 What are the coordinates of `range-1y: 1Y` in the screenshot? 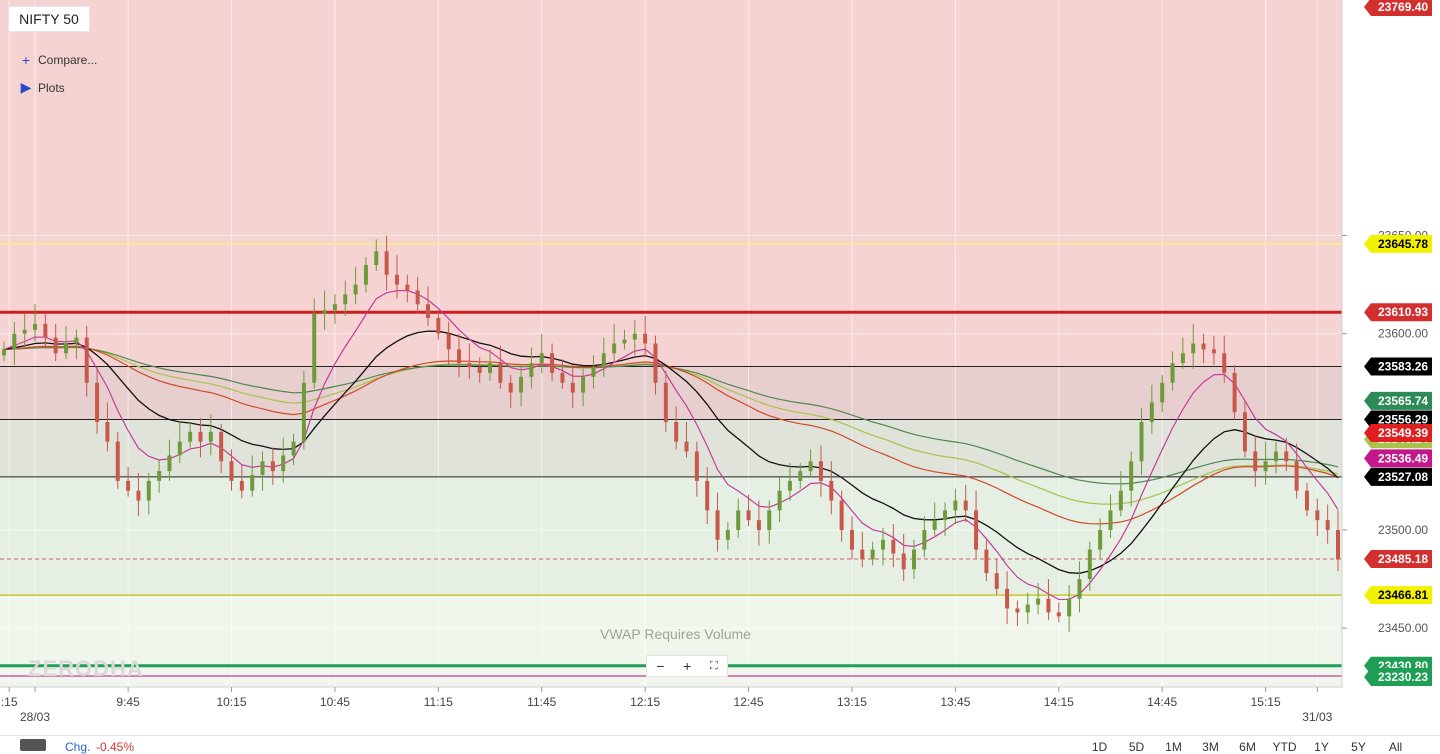 It's located at (1321, 747).